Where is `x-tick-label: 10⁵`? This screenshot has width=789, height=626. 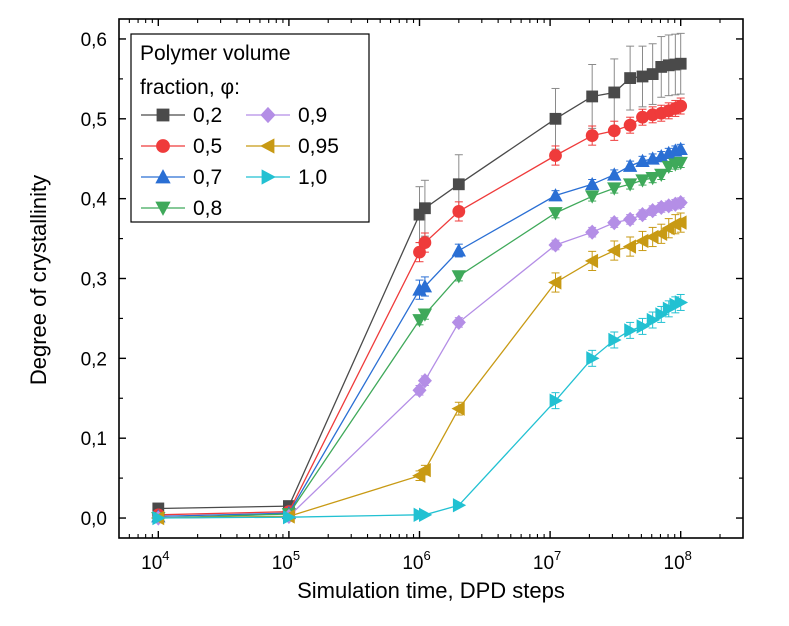
x-tick-label: 10⁵ is located at coordinates (286, 561).